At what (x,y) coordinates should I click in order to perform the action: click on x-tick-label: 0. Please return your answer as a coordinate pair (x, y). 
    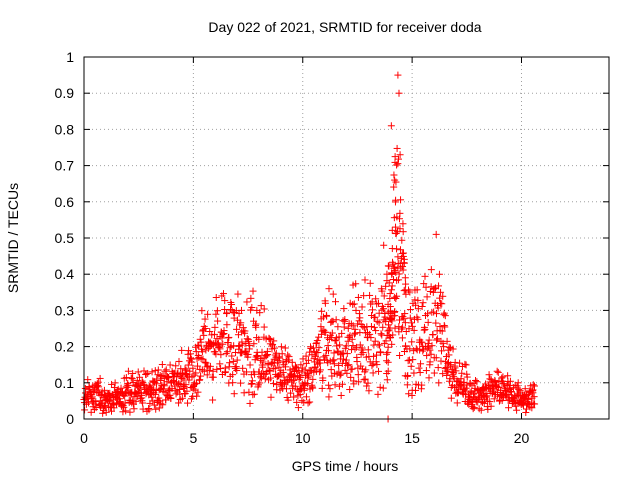
    Looking at the image, I should click on (84, 438).